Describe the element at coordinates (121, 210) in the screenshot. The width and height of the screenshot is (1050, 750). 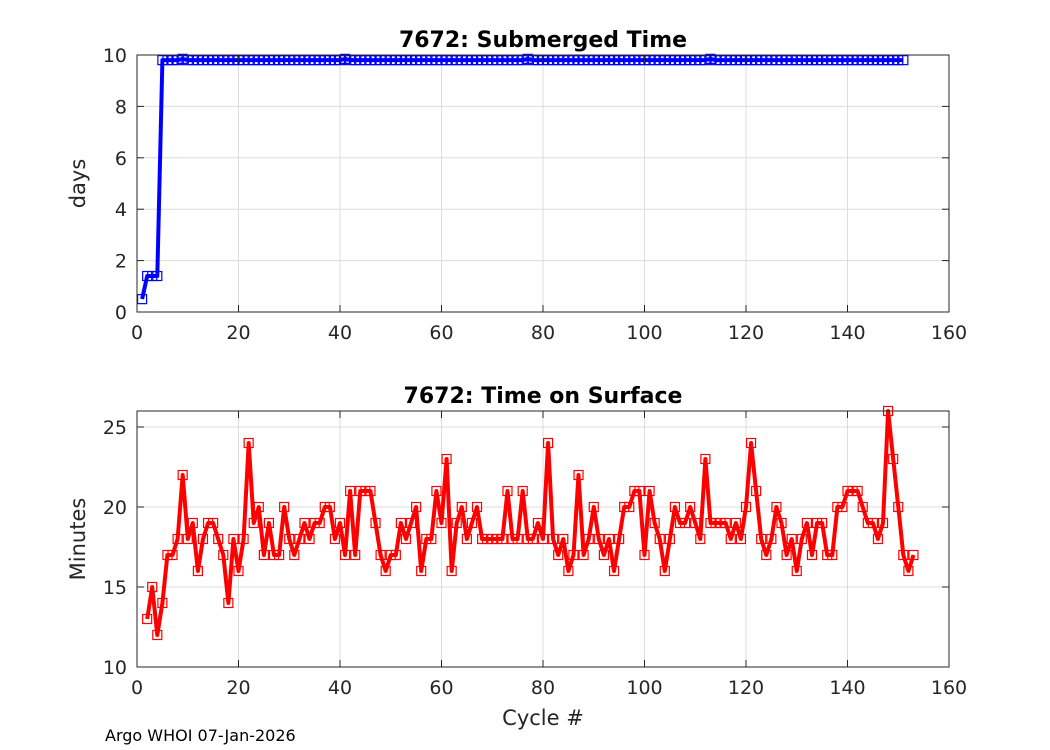
I see `submerged-ytick-label: 4` at that location.